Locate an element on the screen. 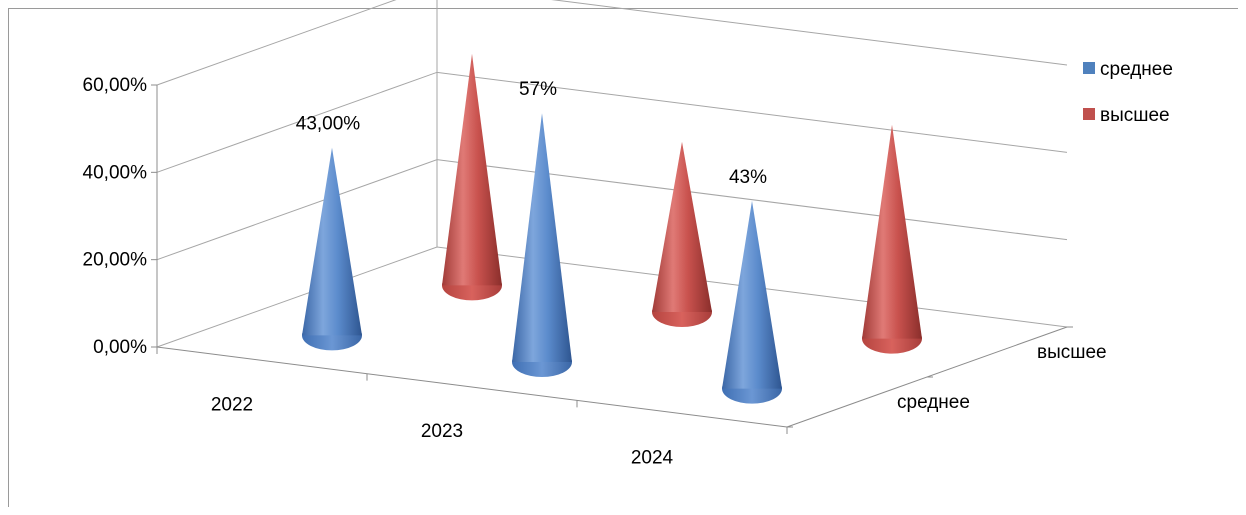 Image resolution: width=1246 pixels, height=515 pixels. cone-srednee-2023 is located at coordinates (542, 245).